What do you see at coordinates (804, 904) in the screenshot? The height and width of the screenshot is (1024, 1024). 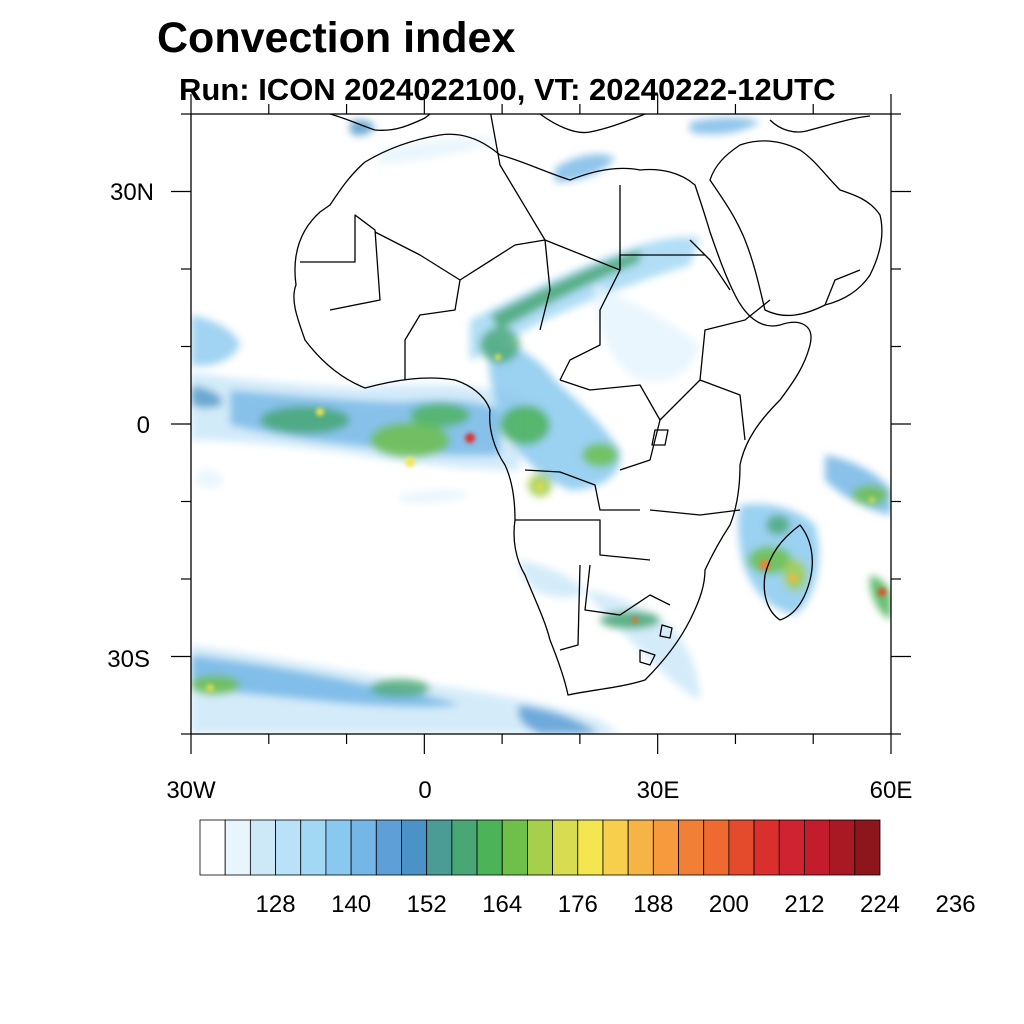 I see `colorbar-tick-label: 212` at bounding box center [804, 904].